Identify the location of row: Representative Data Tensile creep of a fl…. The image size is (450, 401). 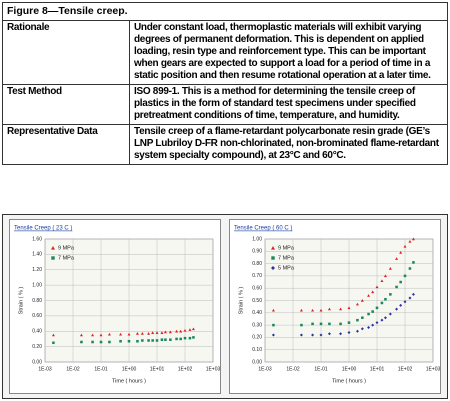
(225, 144).